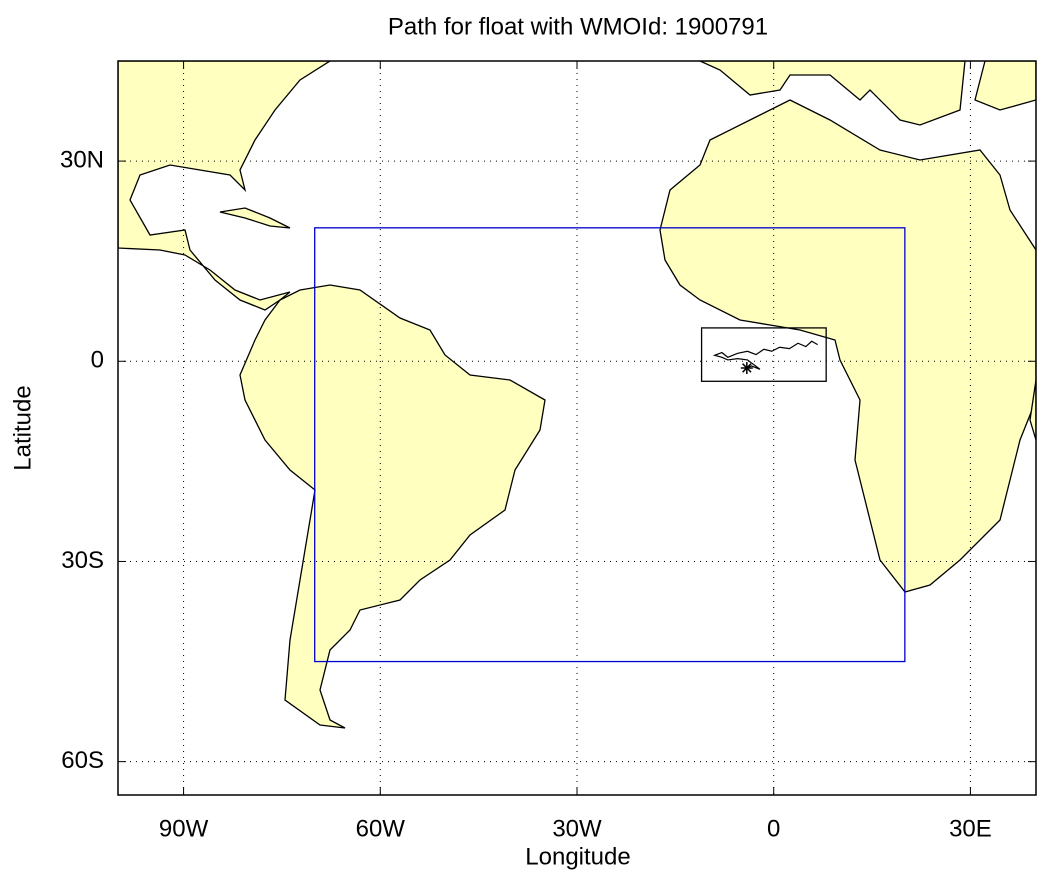  I want to click on madagascar, so click(1032, 410).